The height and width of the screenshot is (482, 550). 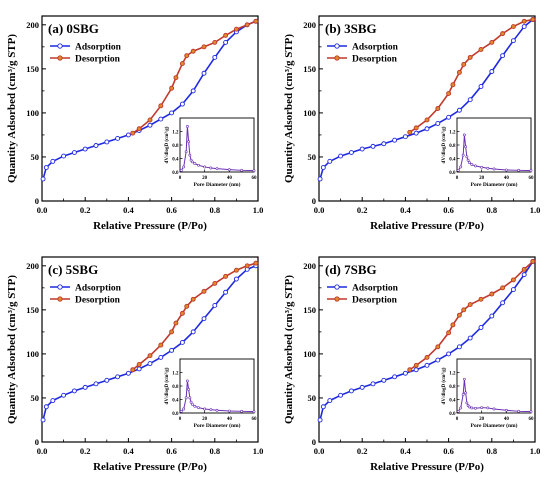 I want to click on legend-marker, so click(x=60, y=46).